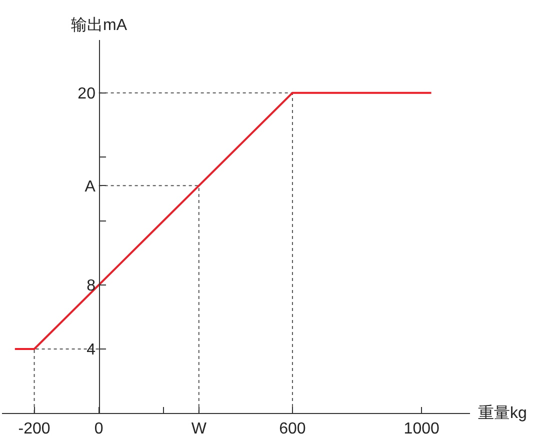 The width and height of the screenshot is (547, 439). I want to click on y-tick-label: 4, so click(91, 350).